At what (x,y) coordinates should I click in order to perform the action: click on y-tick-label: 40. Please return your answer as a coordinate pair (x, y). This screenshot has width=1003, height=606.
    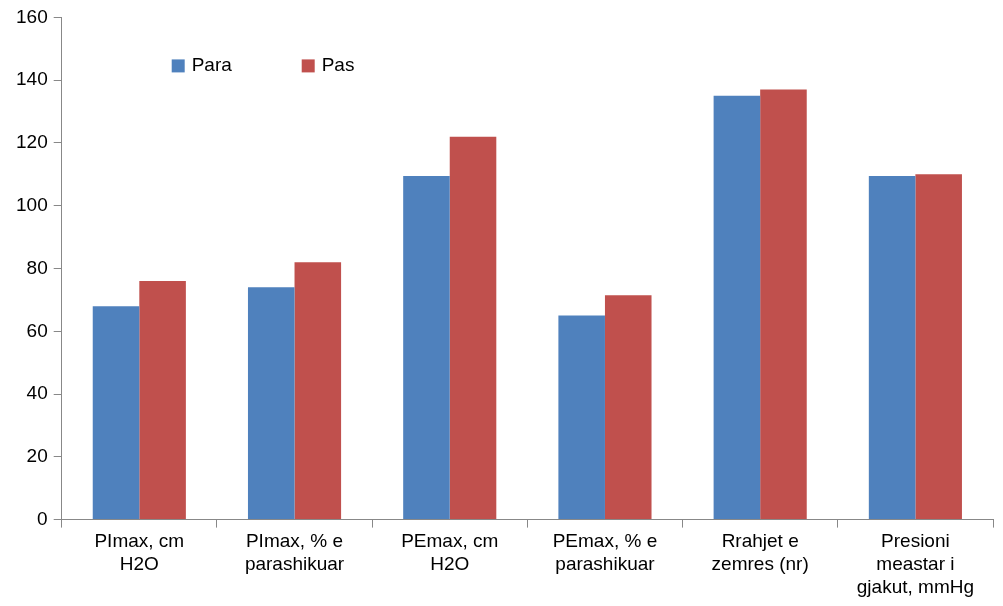
    Looking at the image, I should click on (37, 393).